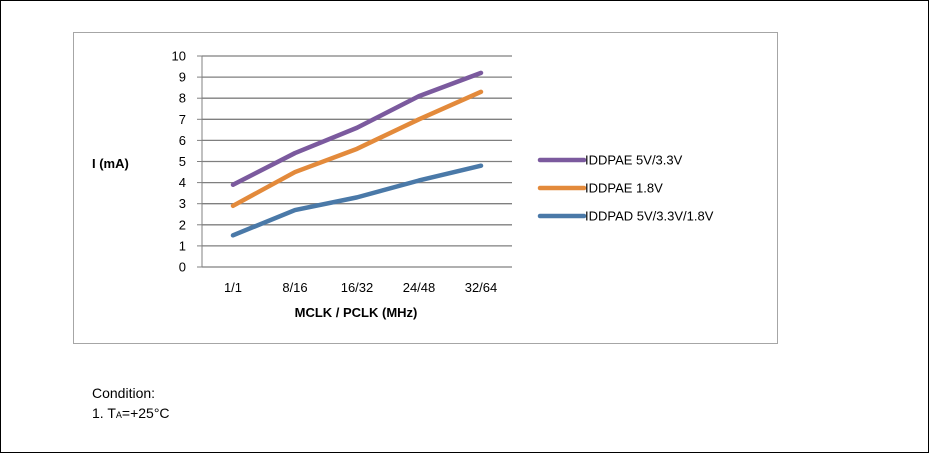 This screenshot has height=453, width=929. I want to click on condition-item-suffix: =+25°C, so click(145, 413).